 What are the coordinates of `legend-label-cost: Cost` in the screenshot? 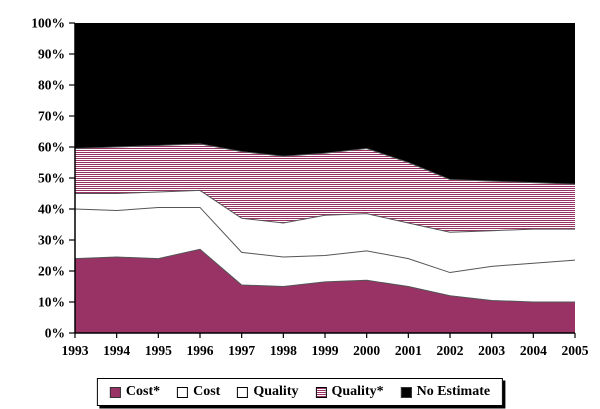 It's located at (207, 391).